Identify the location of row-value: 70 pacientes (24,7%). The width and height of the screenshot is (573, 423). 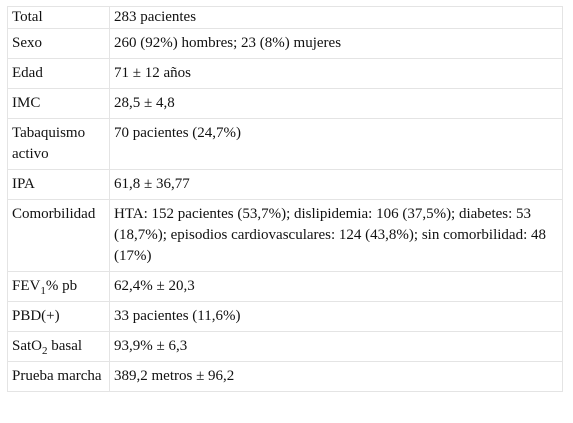
(336, 144).